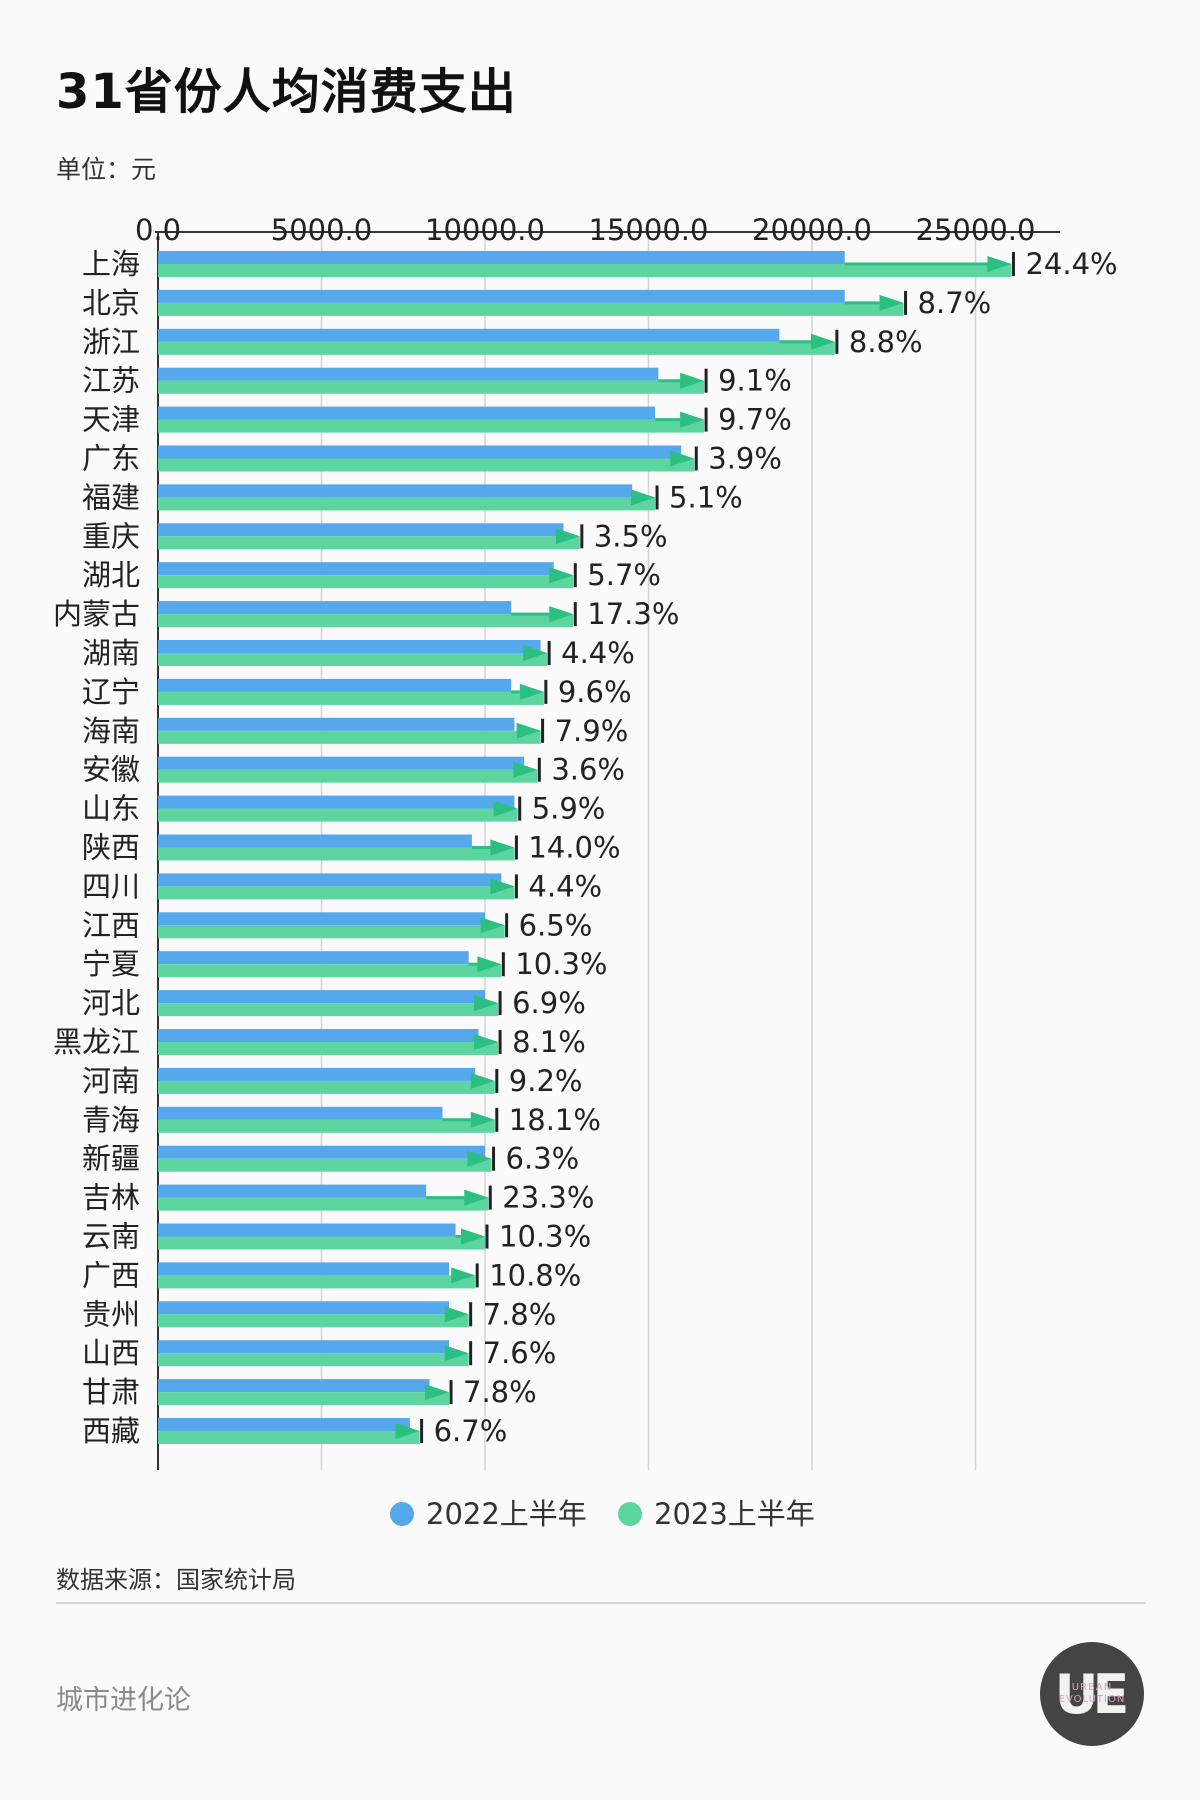 The width and height of the screenshot is (1200, 1800). What do you see at coordinates (96, 1042) in the screenshot?
I see `province-label: 黑龙江` at bounding box center [96, 1042].